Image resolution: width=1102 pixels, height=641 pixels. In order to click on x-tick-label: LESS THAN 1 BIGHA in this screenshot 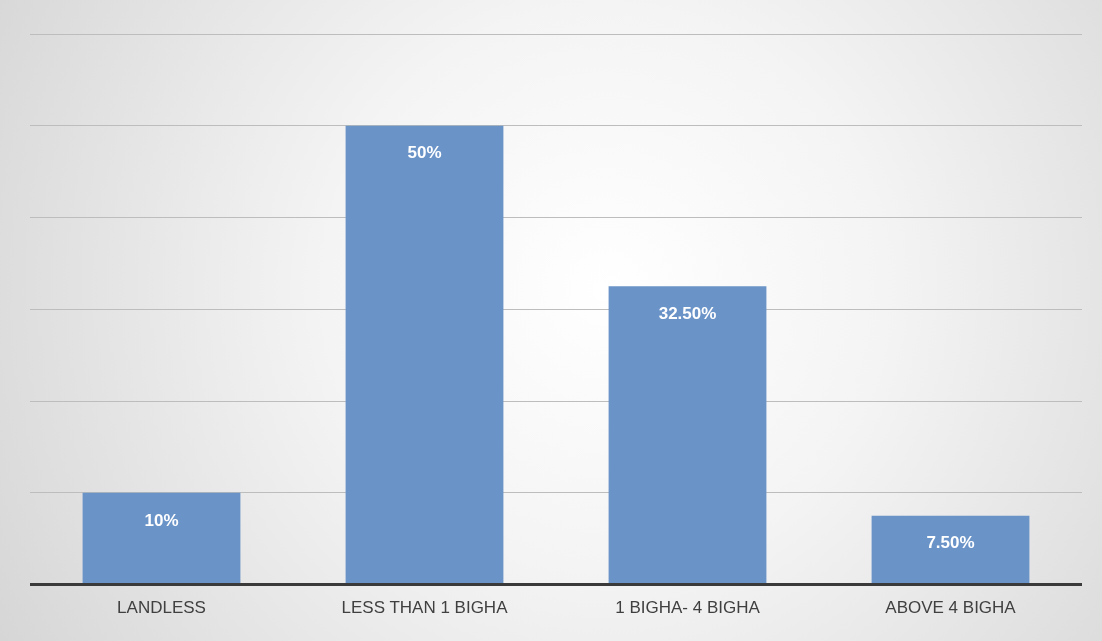, I will do `click(425, 608)`.